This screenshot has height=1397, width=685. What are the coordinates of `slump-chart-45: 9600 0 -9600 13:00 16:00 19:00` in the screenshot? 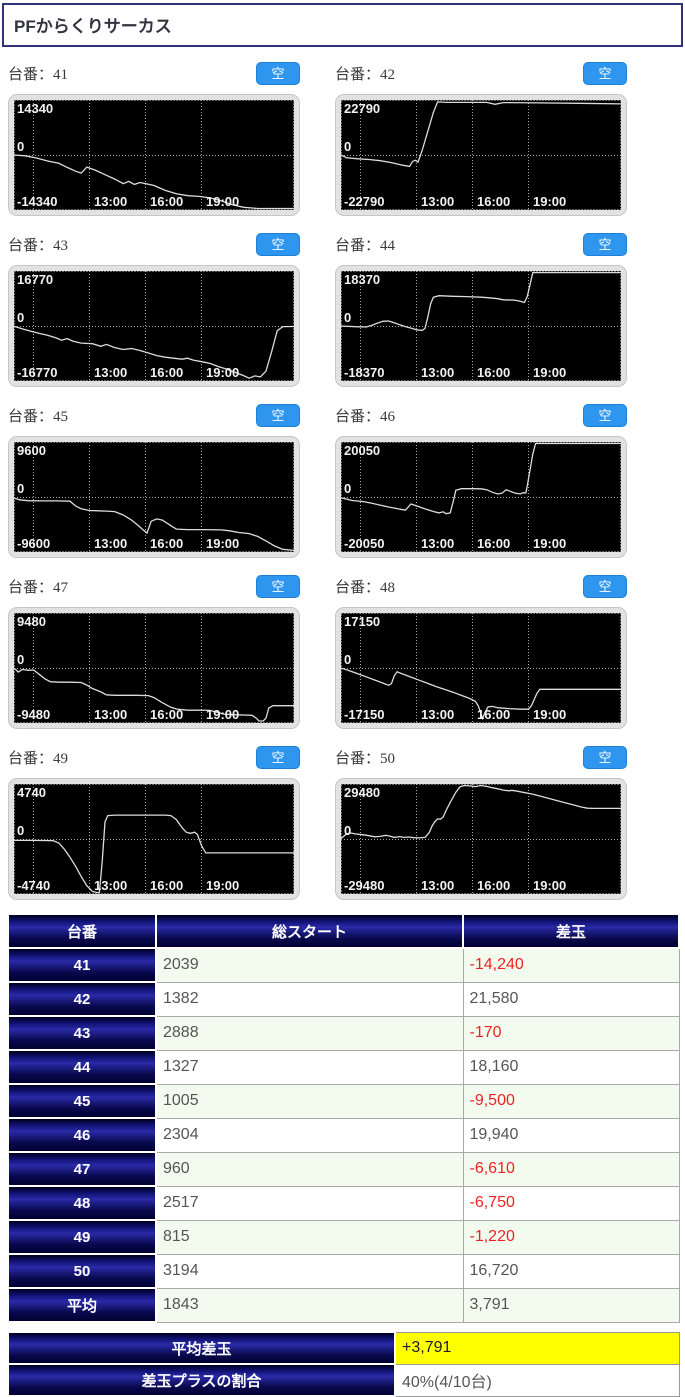 It's located at (154, 497).